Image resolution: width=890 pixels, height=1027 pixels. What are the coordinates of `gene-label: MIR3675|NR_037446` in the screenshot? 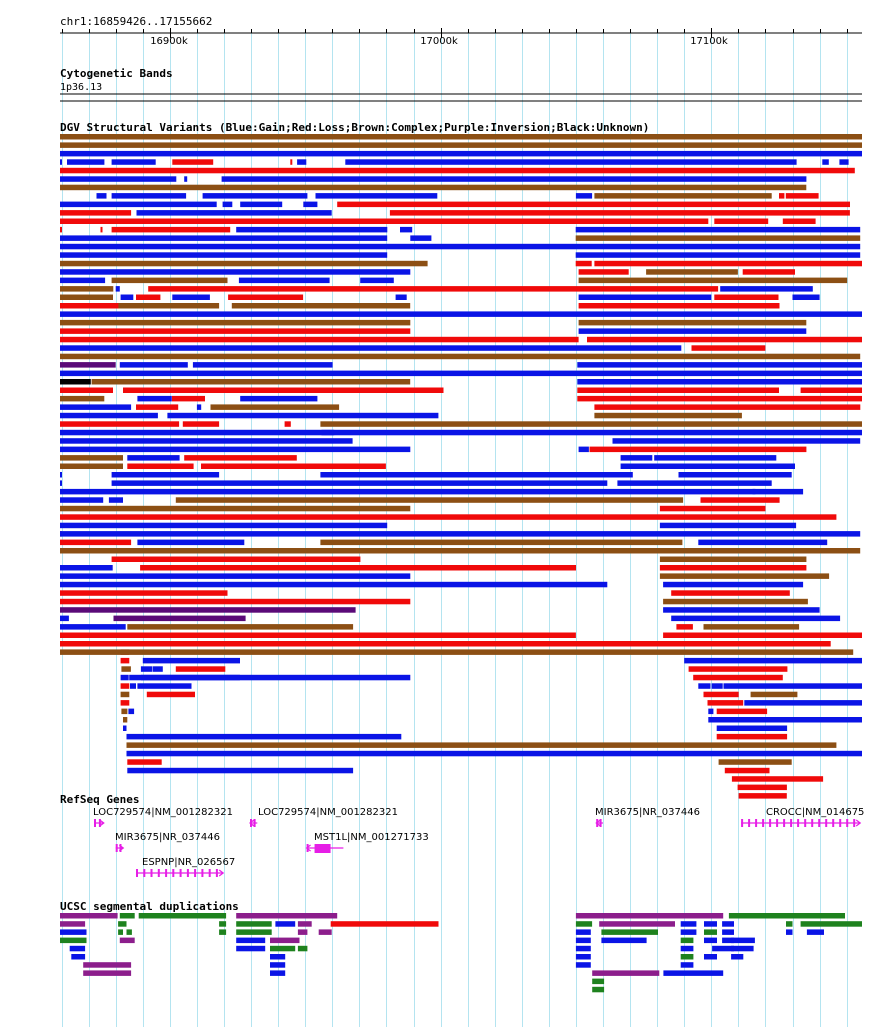 It's located at (167, 837).